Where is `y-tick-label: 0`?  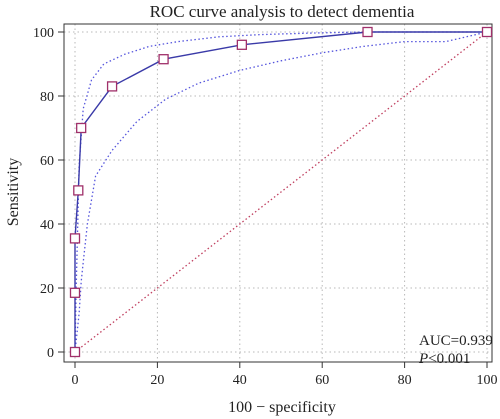
y-tick-label: 0 is located at coordinates (50, 353).